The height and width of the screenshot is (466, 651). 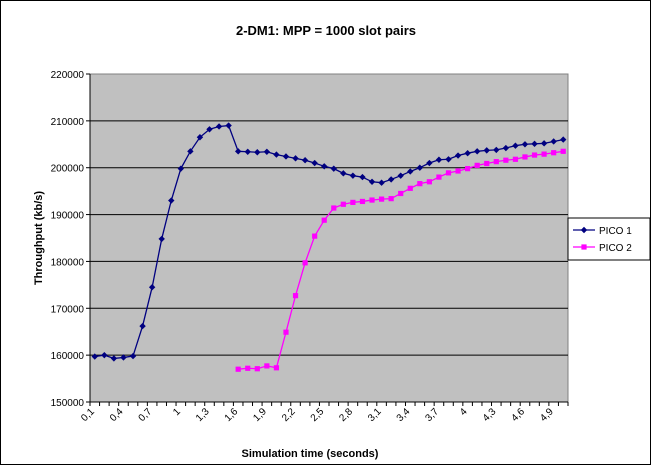 I want to click on y-axis-title: Throughput (kb/s), so click(x=39, y=238).